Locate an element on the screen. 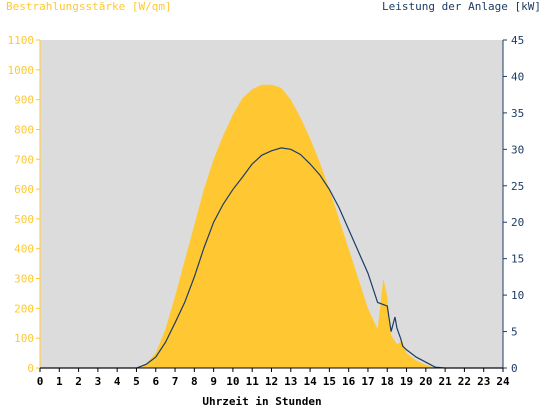 The width and height of the screenshot is (544, 408). x-tick-label: 6 is located at coordinates (155, 381).